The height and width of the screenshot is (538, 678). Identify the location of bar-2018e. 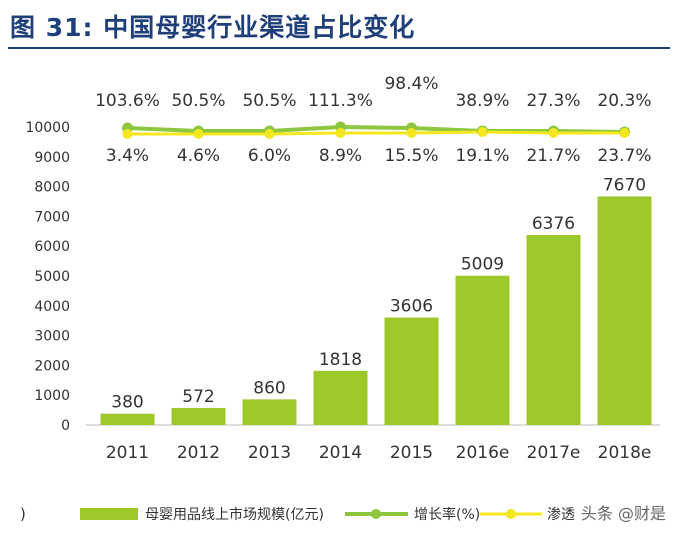
(624, 310).